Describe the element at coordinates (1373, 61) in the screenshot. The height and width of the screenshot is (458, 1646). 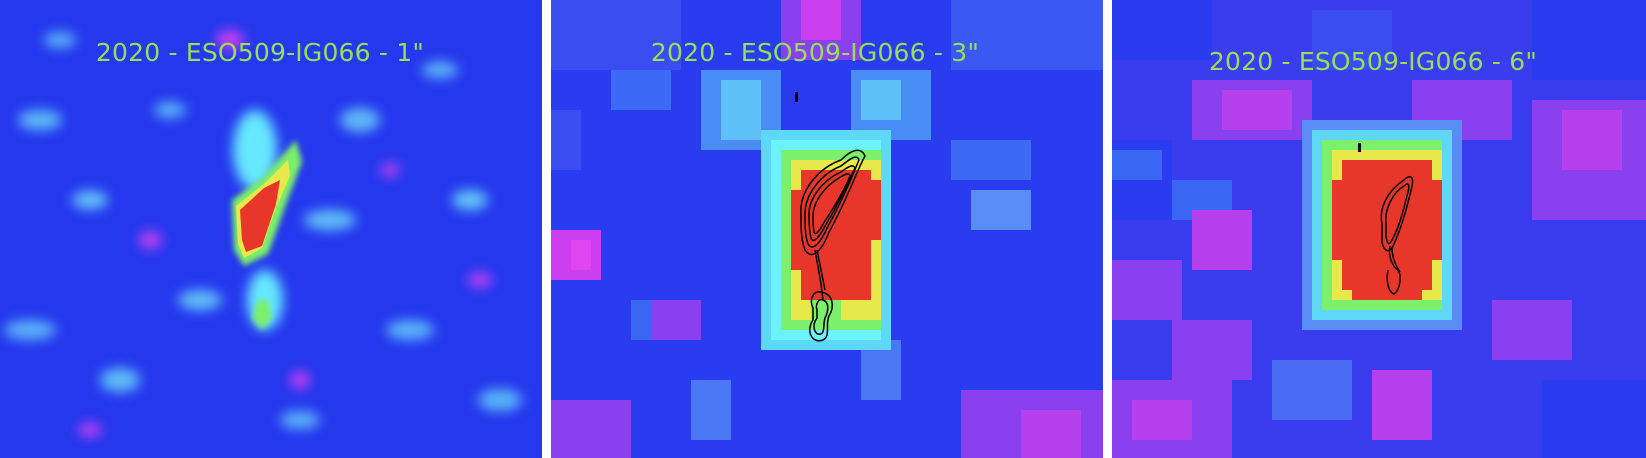
I see `panel-title: 2020 - ESO509-IG066 - 6"` at that location.